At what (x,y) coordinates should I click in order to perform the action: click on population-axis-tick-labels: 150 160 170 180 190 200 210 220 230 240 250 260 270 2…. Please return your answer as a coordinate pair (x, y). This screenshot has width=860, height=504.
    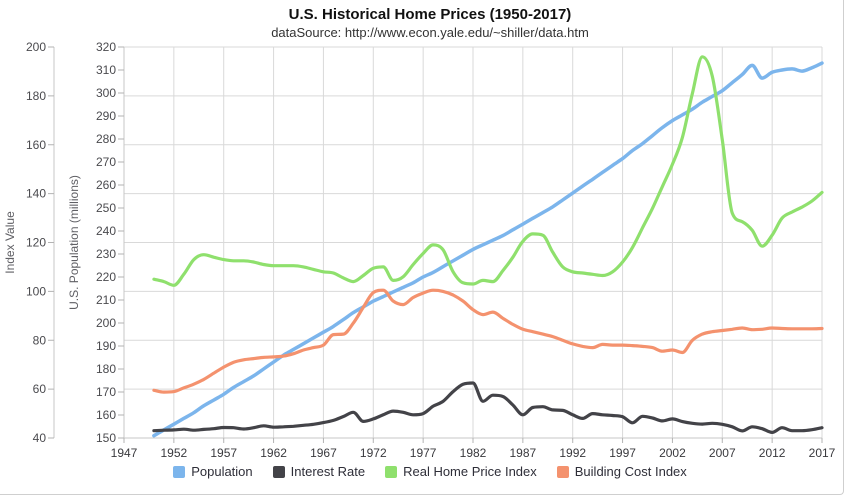
    Looking at the image, I should click on (106, 242).